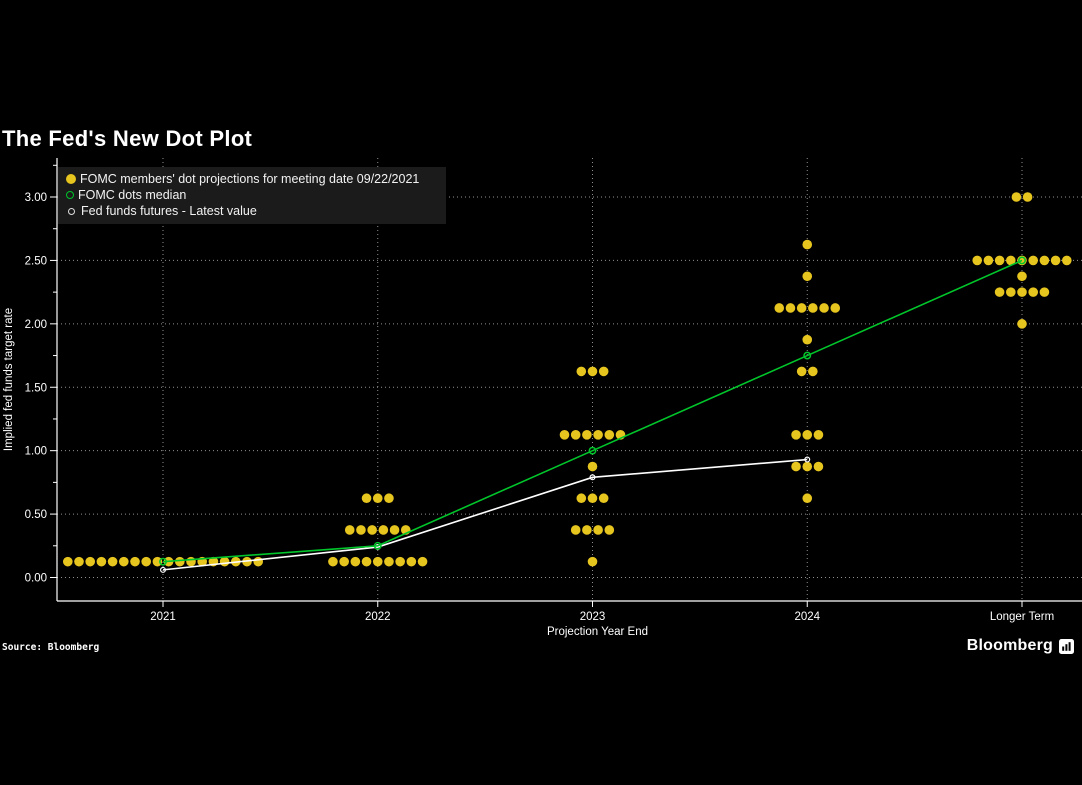  Describe the element at coordinates (1022, 617) in the screenshot. I see `x-tick-label: Longer Term` at that location.